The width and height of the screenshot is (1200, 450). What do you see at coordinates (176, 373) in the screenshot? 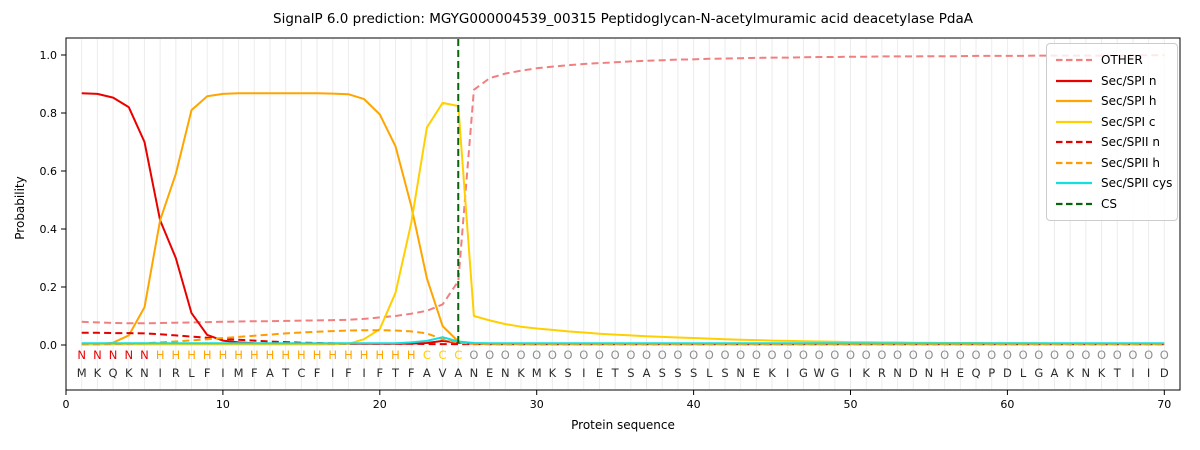
I see `sequence-letter: R` at bounding box center [176, 373].